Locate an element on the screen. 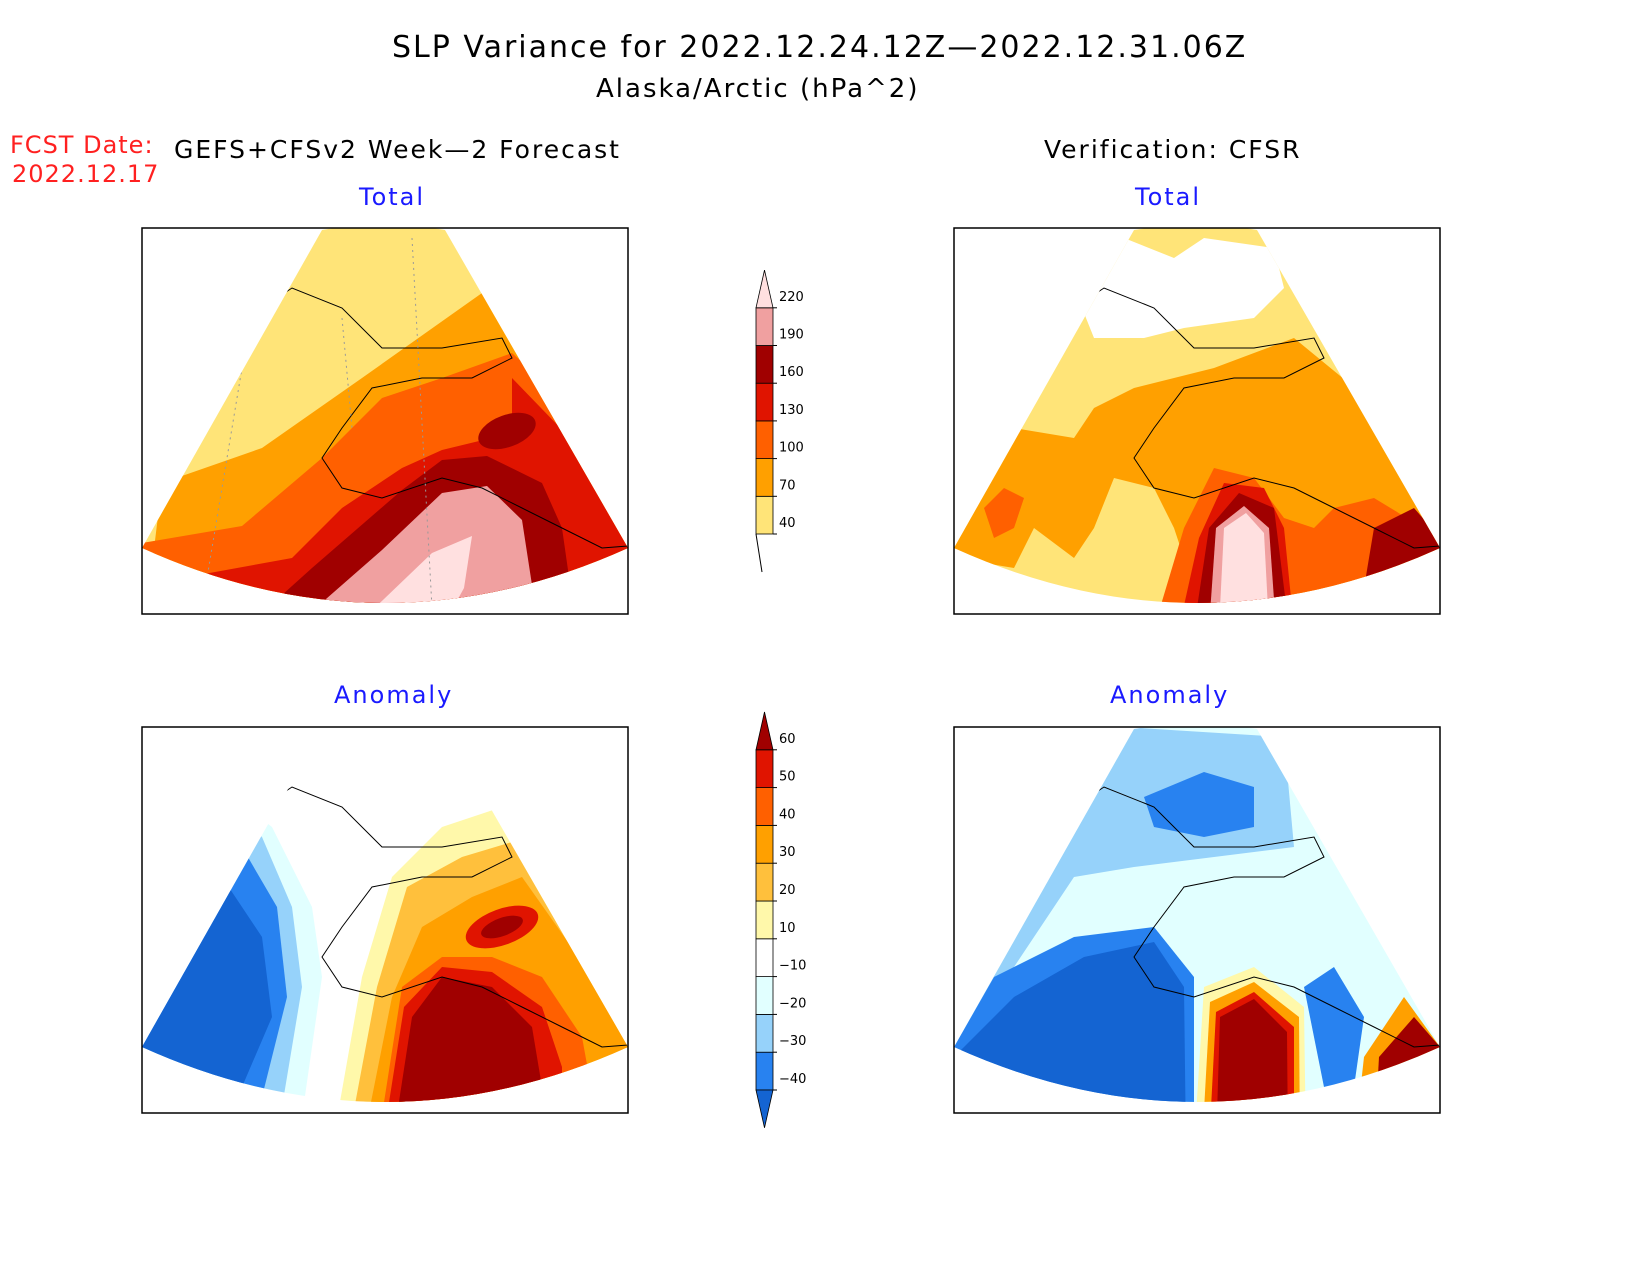 The width and height of the screenshot is (1650, 1275). map-frame is located at coordinates (385, 421).